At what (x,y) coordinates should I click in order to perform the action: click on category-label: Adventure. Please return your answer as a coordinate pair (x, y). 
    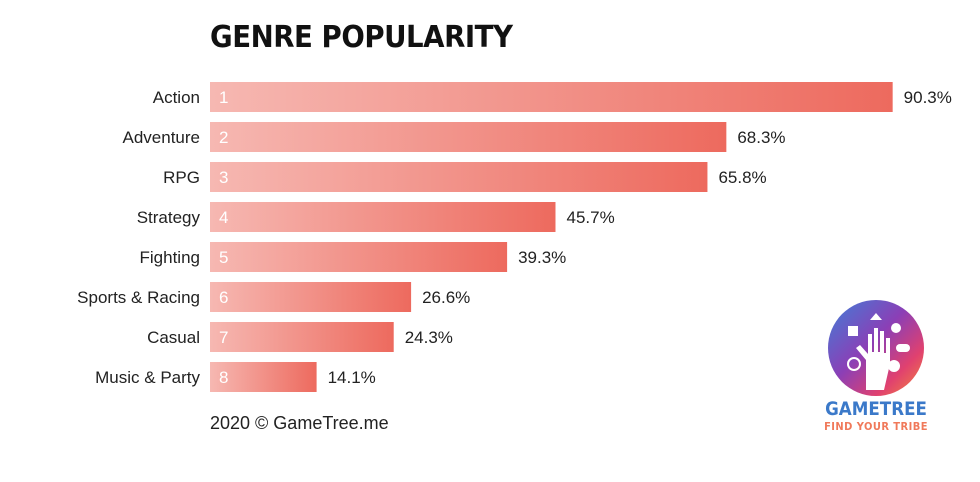
    Looking at the image, I should click on (162, 137).